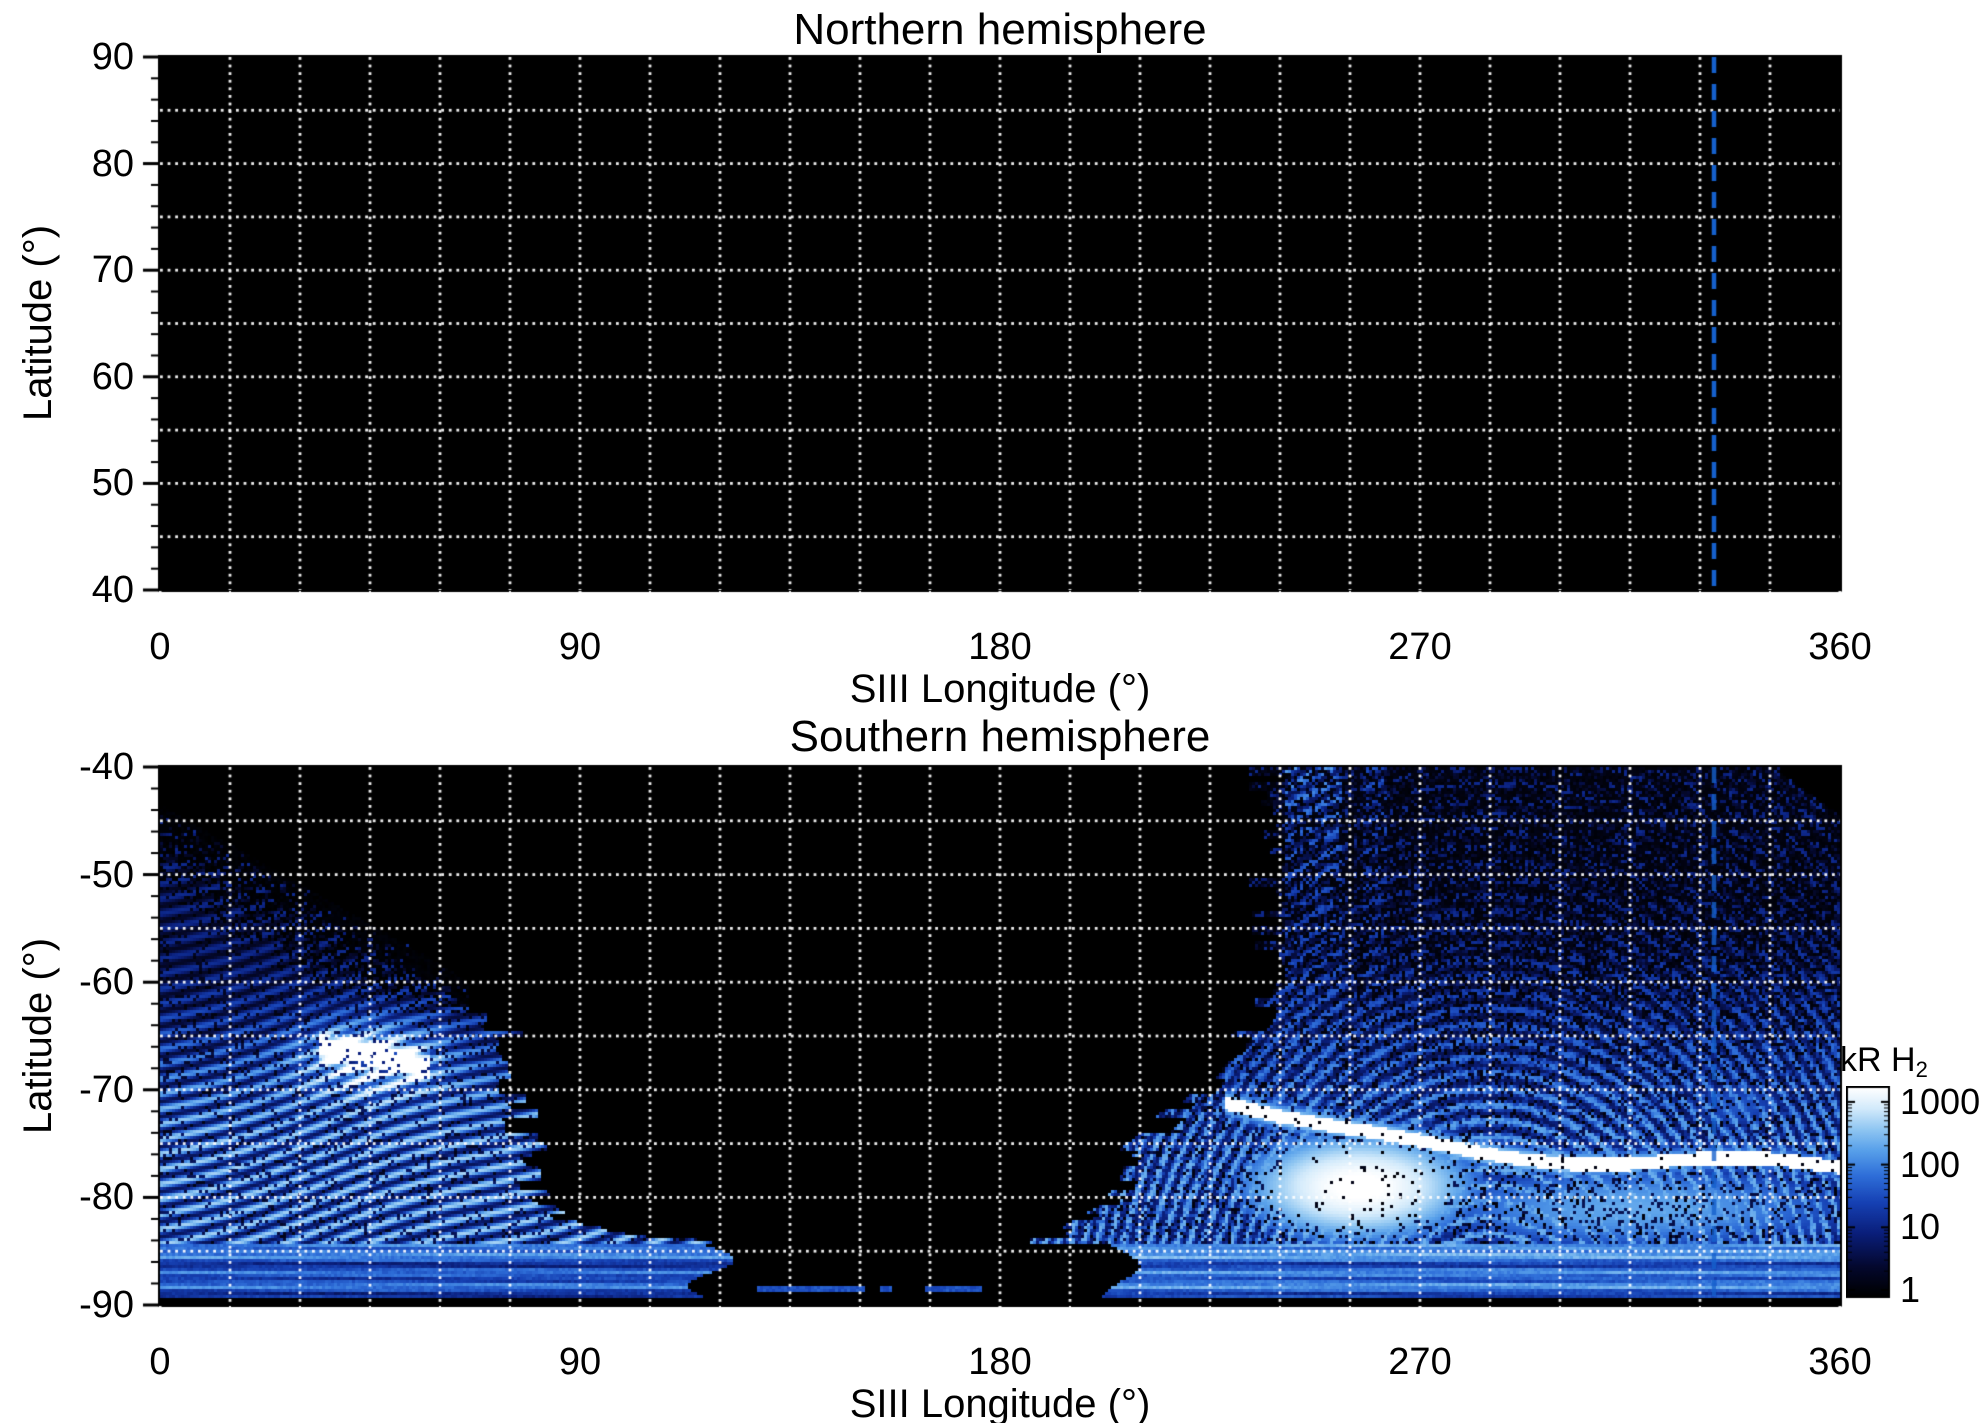 This screenshot has height=1423, width=1983. What do you see at coordinates (106, 767) in the screenshot?
I see `south-y-tick-label: -40` at bounding box center [106, 767].